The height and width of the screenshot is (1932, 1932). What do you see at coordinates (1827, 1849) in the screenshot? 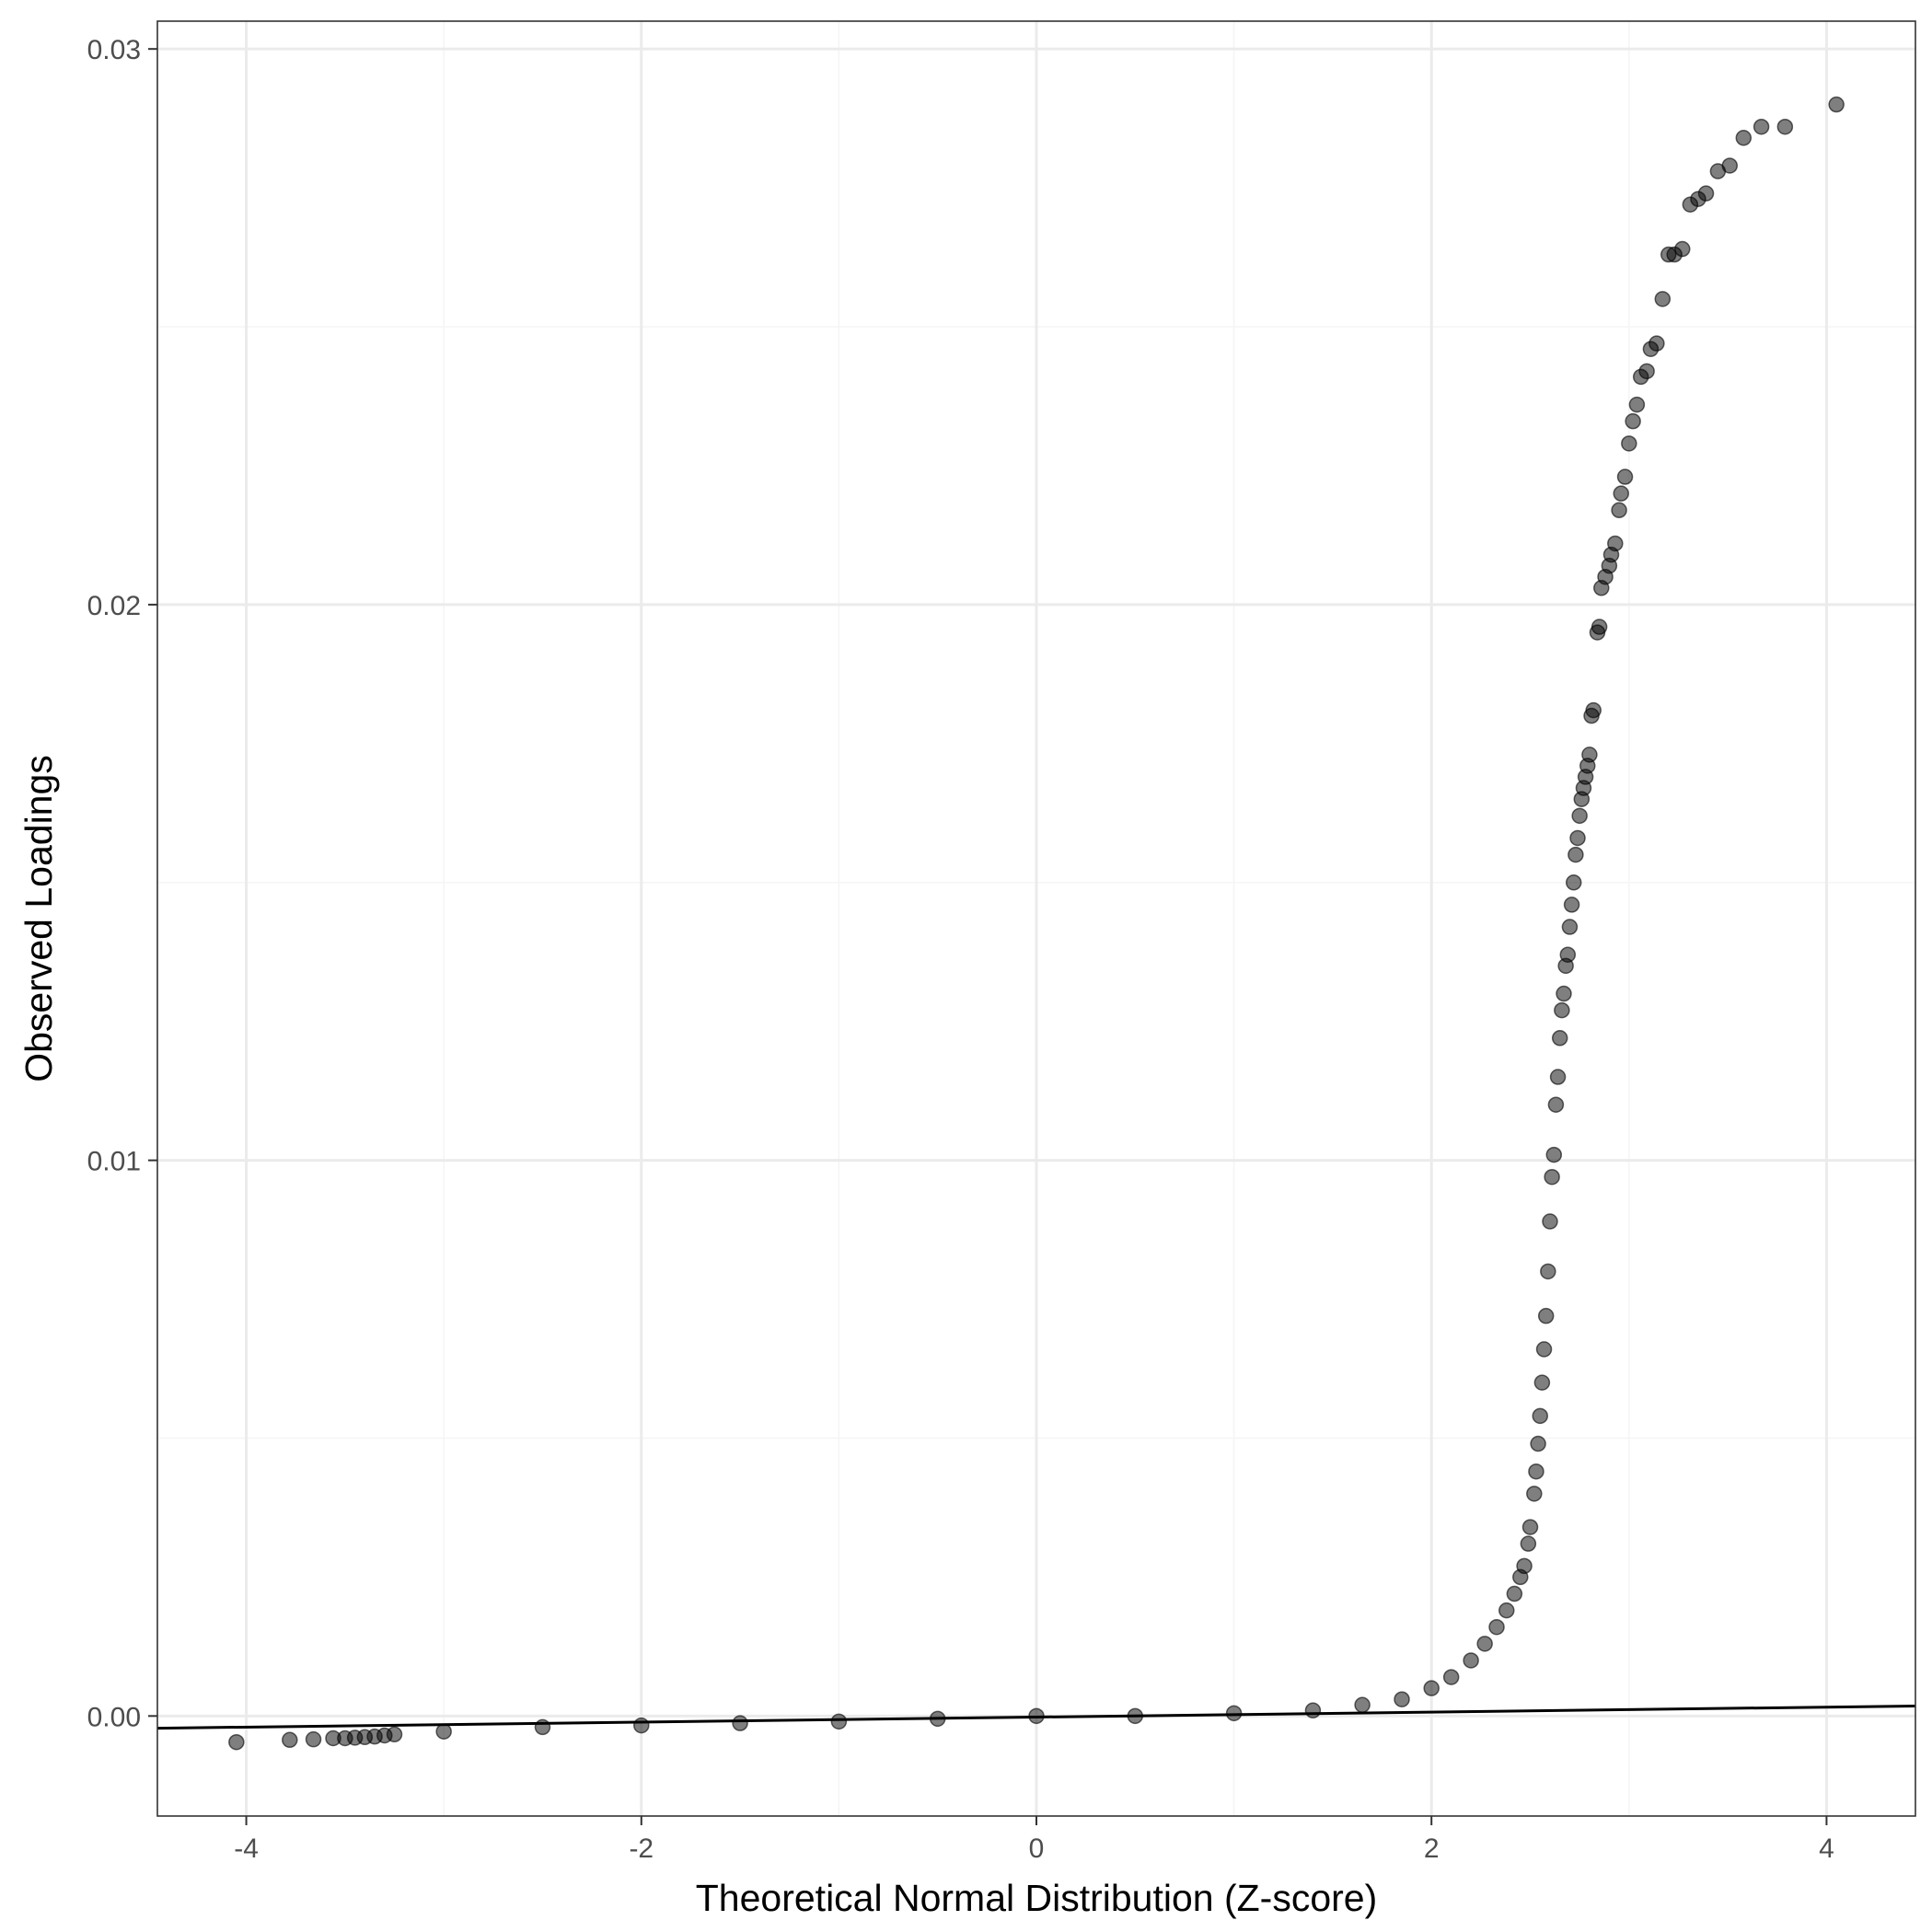
I see `x-tick-label: 4` at bounding box center [1827, 1849].